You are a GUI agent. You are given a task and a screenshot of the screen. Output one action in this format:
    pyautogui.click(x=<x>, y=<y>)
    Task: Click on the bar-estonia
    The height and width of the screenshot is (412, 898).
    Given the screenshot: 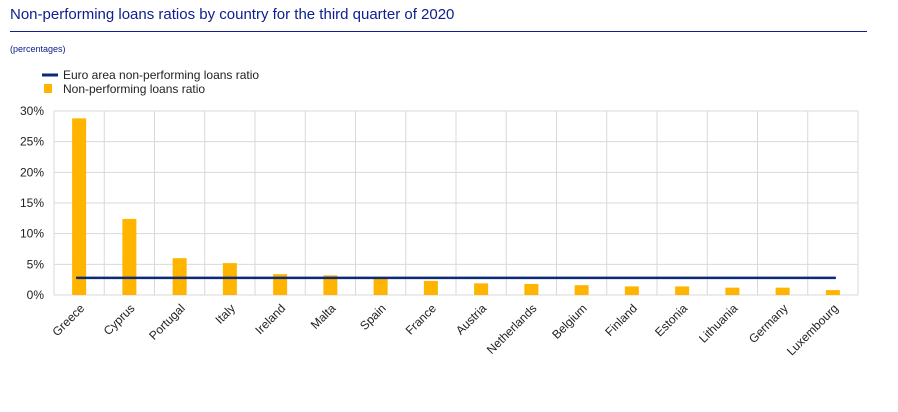 What is the action you would take?
    pyautogui.click(x=682, y=290)
    